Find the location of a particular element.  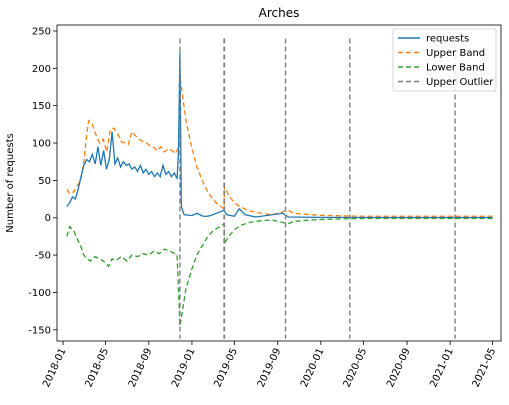

legend-entry: Lower Band is located at coordinates (455, 68).